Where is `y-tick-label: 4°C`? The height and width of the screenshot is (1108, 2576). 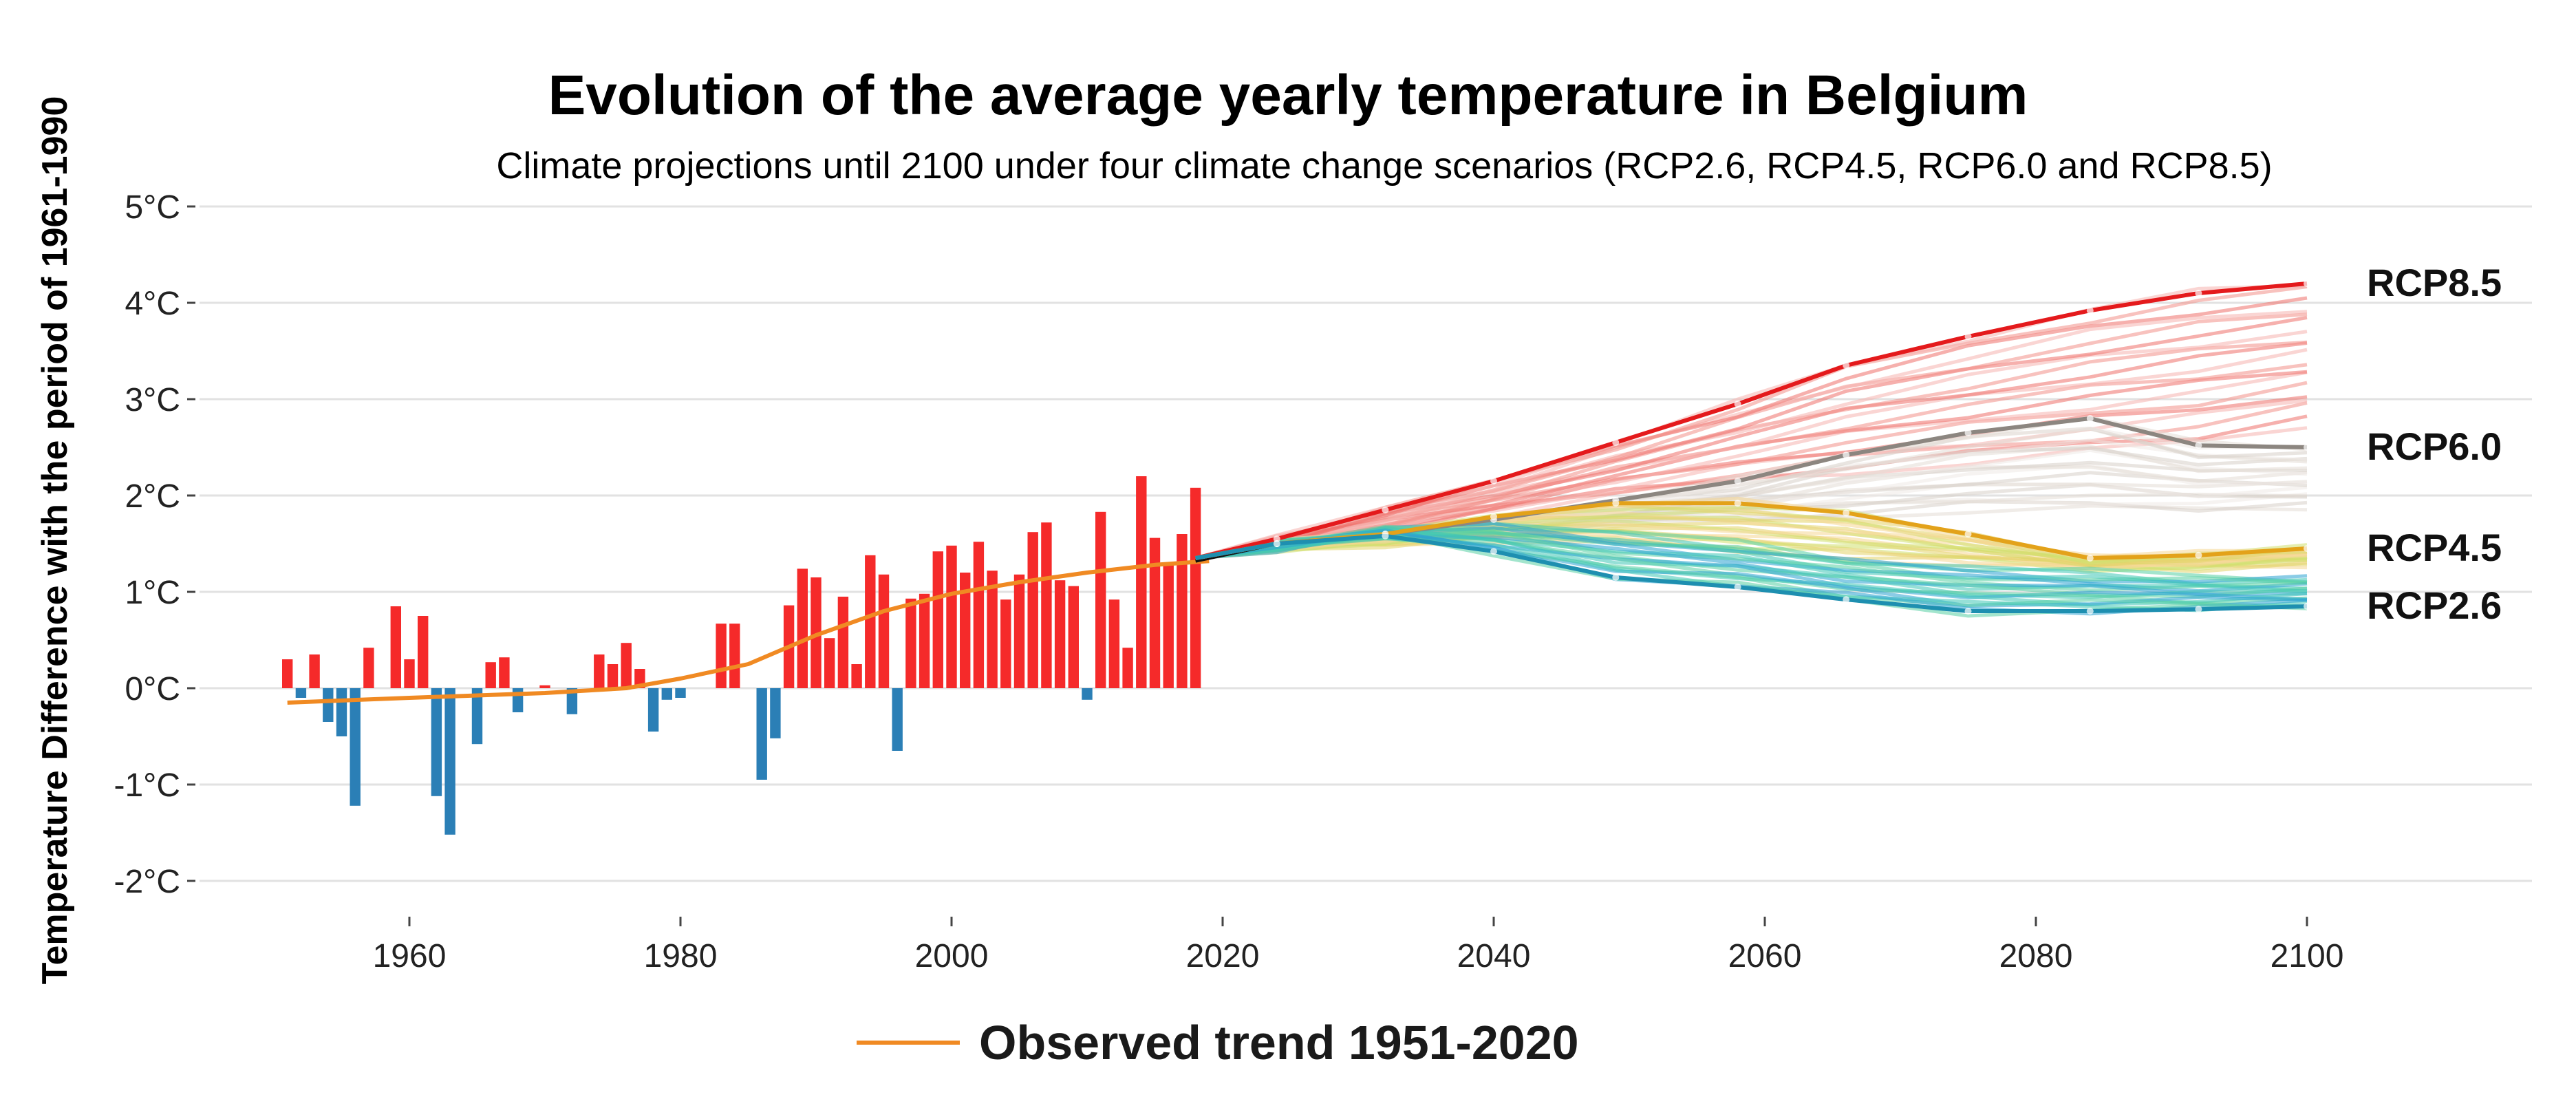
y-tick-label: 4°C is located at coordinates (152, 304).